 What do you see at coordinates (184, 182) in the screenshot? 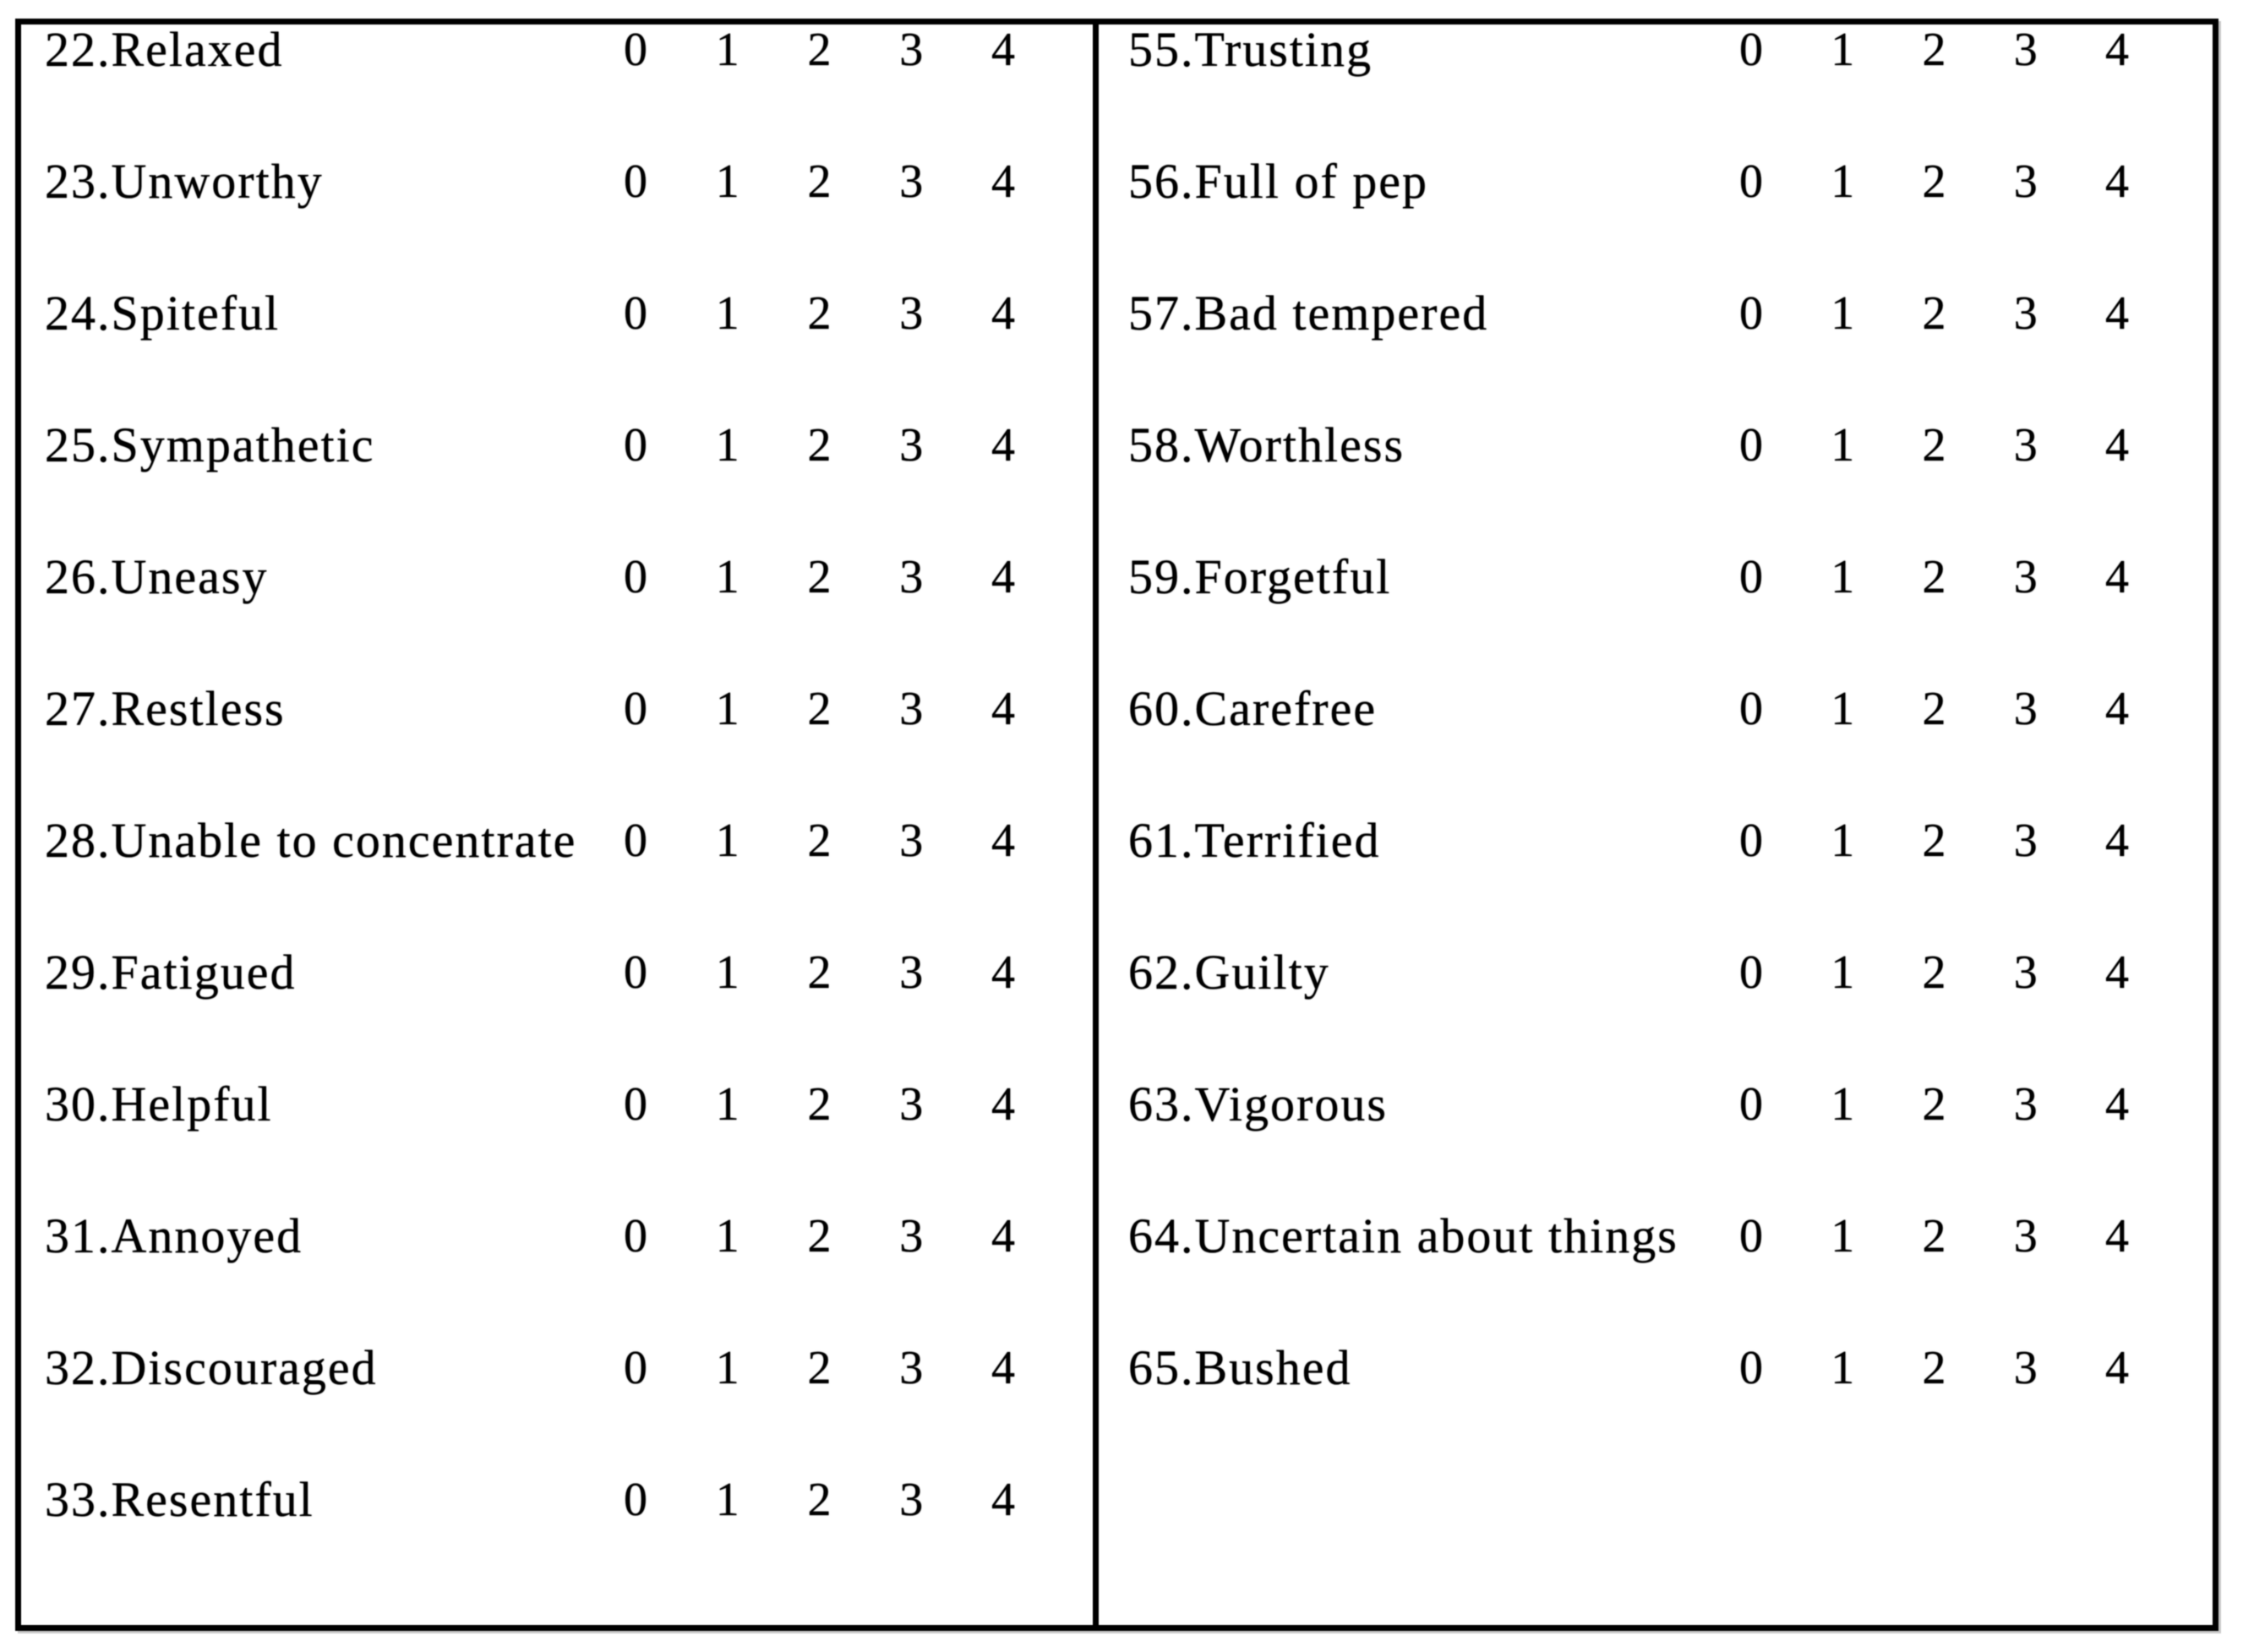
I see `item-label: 23.Unworthy` at bounding box center [184, 182].